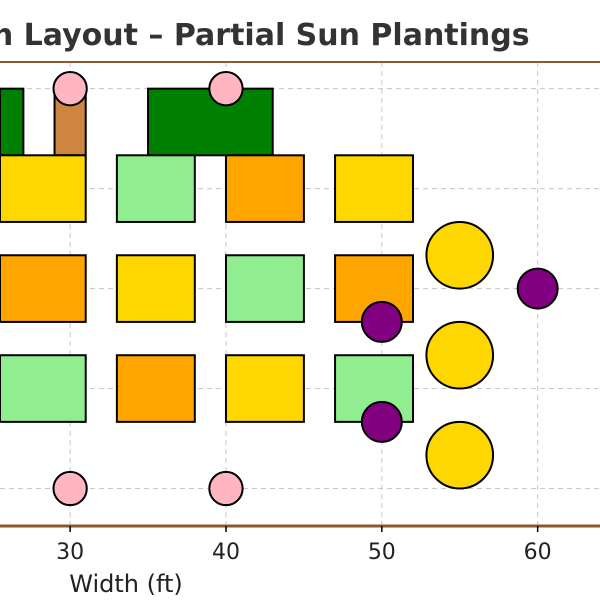 The height and width of the screenshot is (600, 600). I want to click on chart-title: Garden Layout – Partial Sun Plantings, so click(265, 35).